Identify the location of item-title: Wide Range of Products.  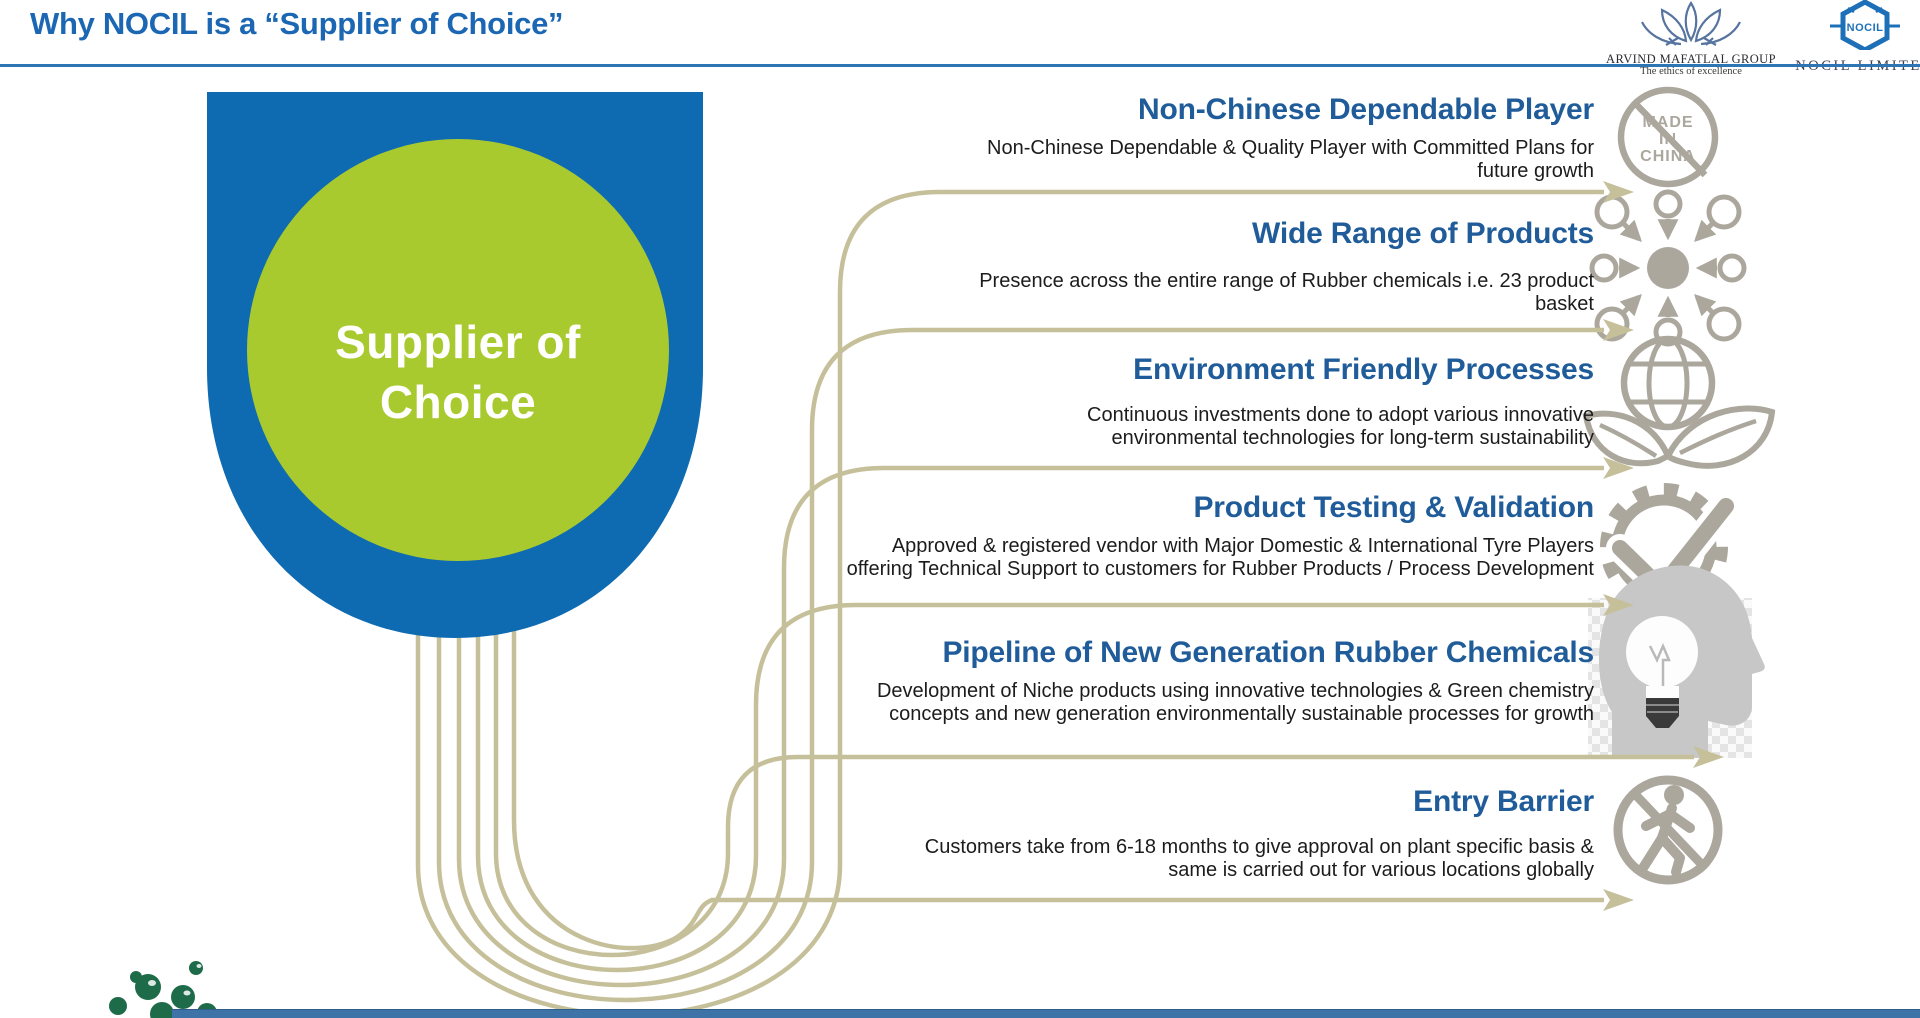
(1422, 233).